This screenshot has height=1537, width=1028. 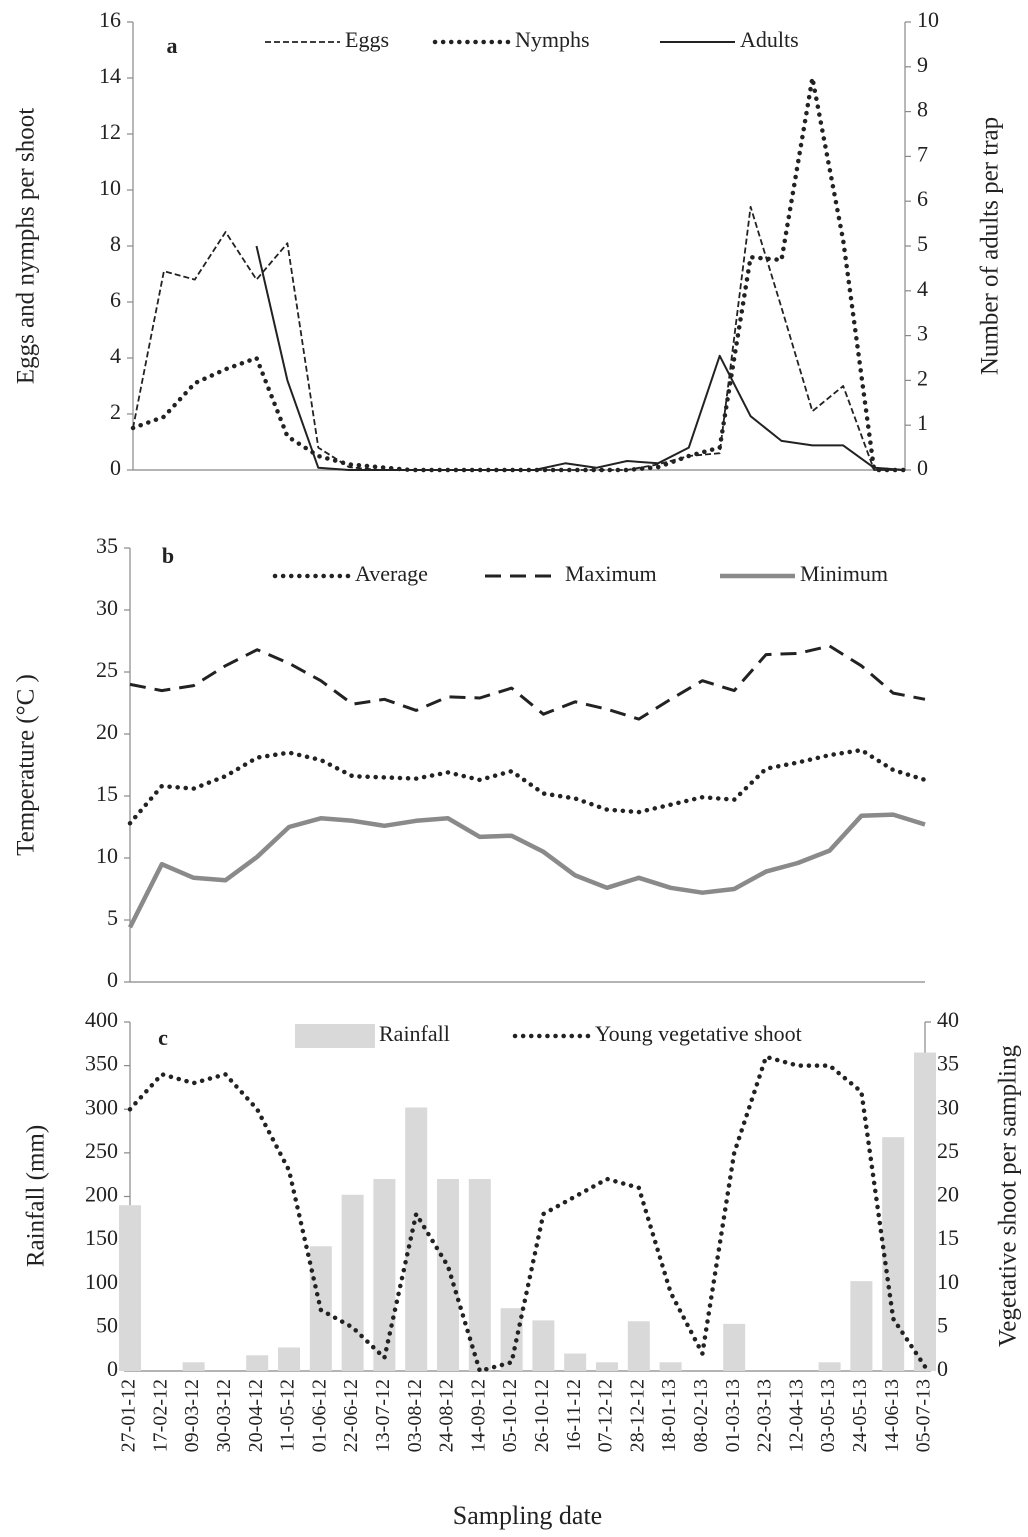 I want to click on x-tick-label: 27-01-12, so click(x=129, y=1415).